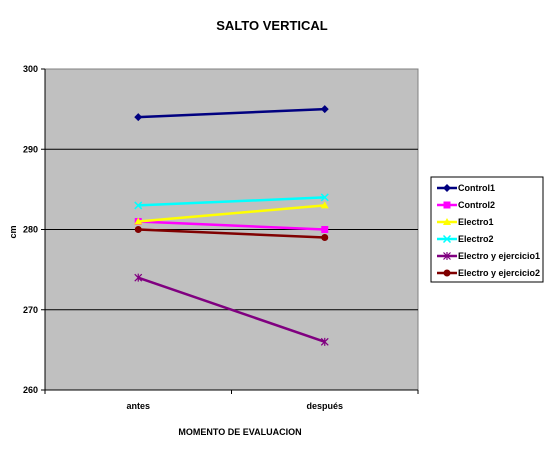 Image resolution: width=544 pixels, height=455 pixels. Describe the element at coordinates (476, 239) in the screenshot. I see `legend-label: Electro2` at that location.